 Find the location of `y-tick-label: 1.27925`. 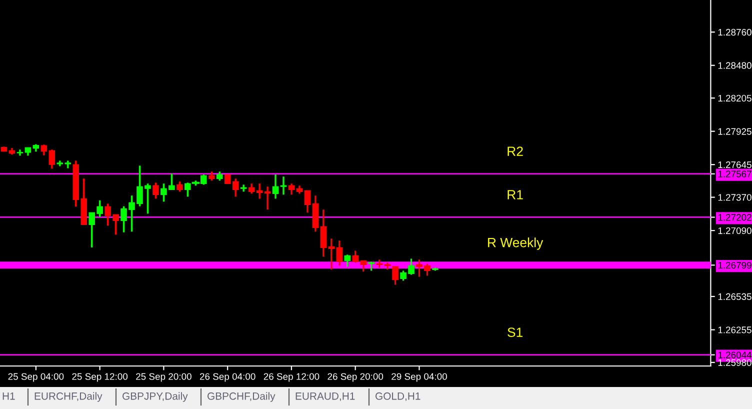

y-tick-label: 1.27925 is located at coordinates (735, 131).